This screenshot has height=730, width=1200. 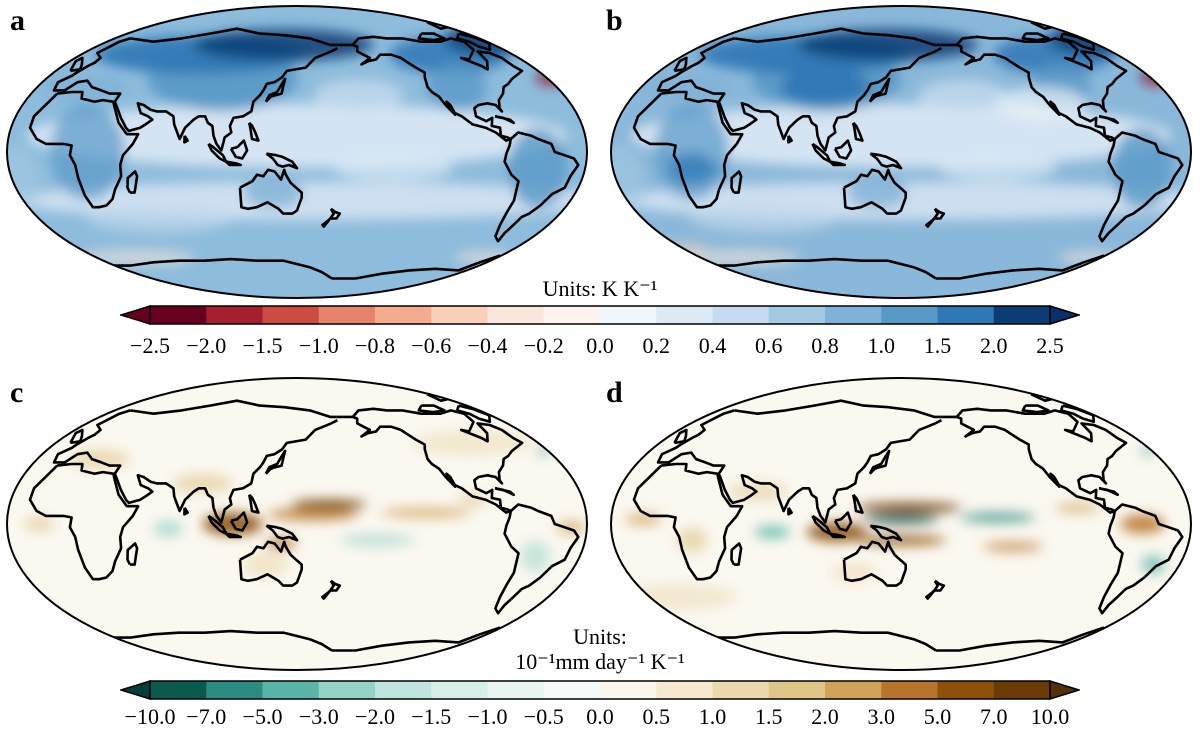 What do you see at coordinates (318, 716) in the screenshot?
I see `colorbar-tick-label: −3.0` at bounding box center [318, 716].